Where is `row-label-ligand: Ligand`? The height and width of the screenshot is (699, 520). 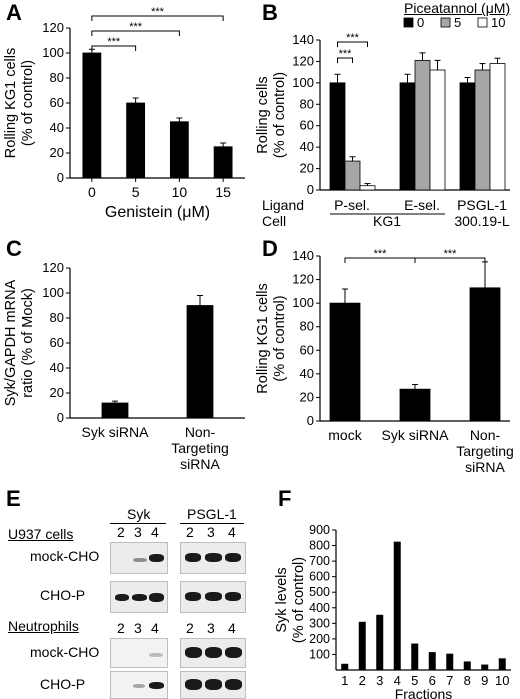 row-label-ligand: Ligand is located at coordinates (283, 205).